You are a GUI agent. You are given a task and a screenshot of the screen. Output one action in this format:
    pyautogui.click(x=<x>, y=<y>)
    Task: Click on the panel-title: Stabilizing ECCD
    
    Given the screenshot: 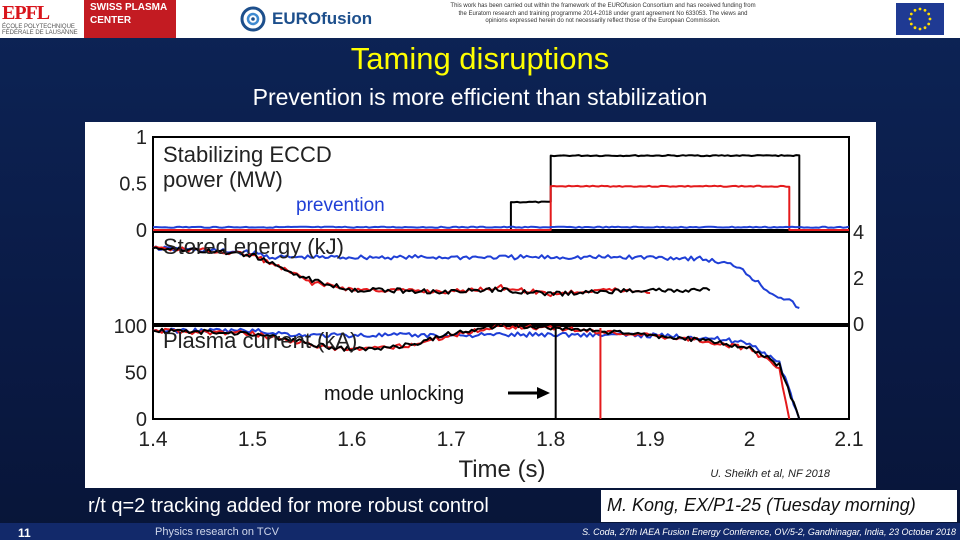 What is the action you would take?
    pyautogui.click(x=247, y=154)
    